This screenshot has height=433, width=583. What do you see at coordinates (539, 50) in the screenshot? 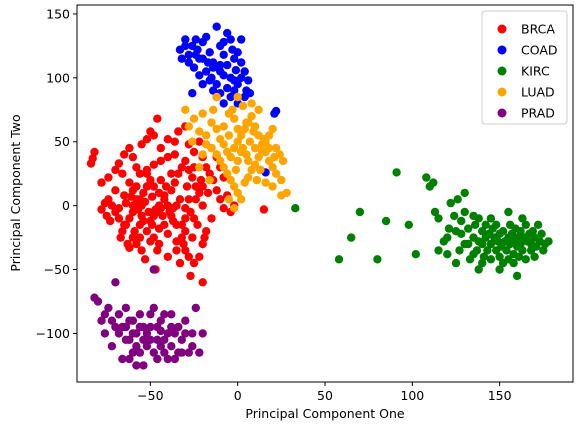
I see `legend-label-coad: COAD` at bounding box center [539, 50].